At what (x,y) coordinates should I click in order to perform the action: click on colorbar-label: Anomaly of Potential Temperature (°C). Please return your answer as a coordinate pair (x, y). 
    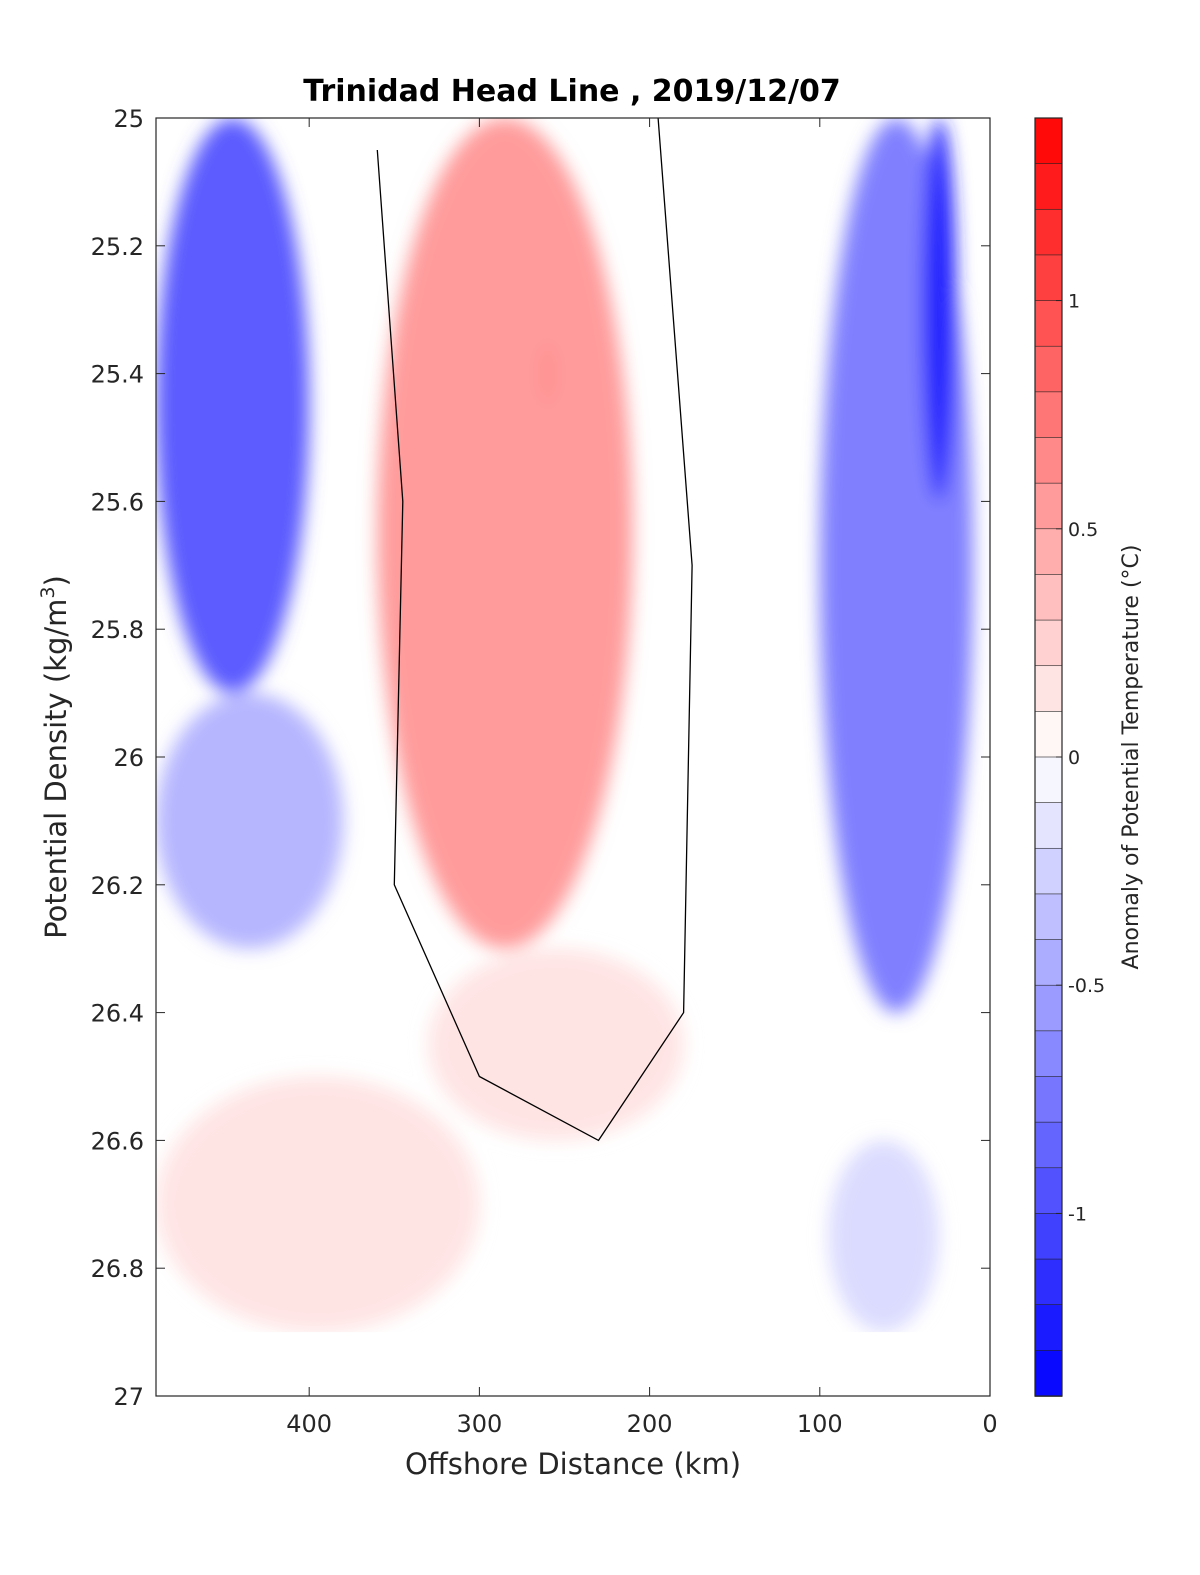
    Looking at the image, I should click on (1131, 757).